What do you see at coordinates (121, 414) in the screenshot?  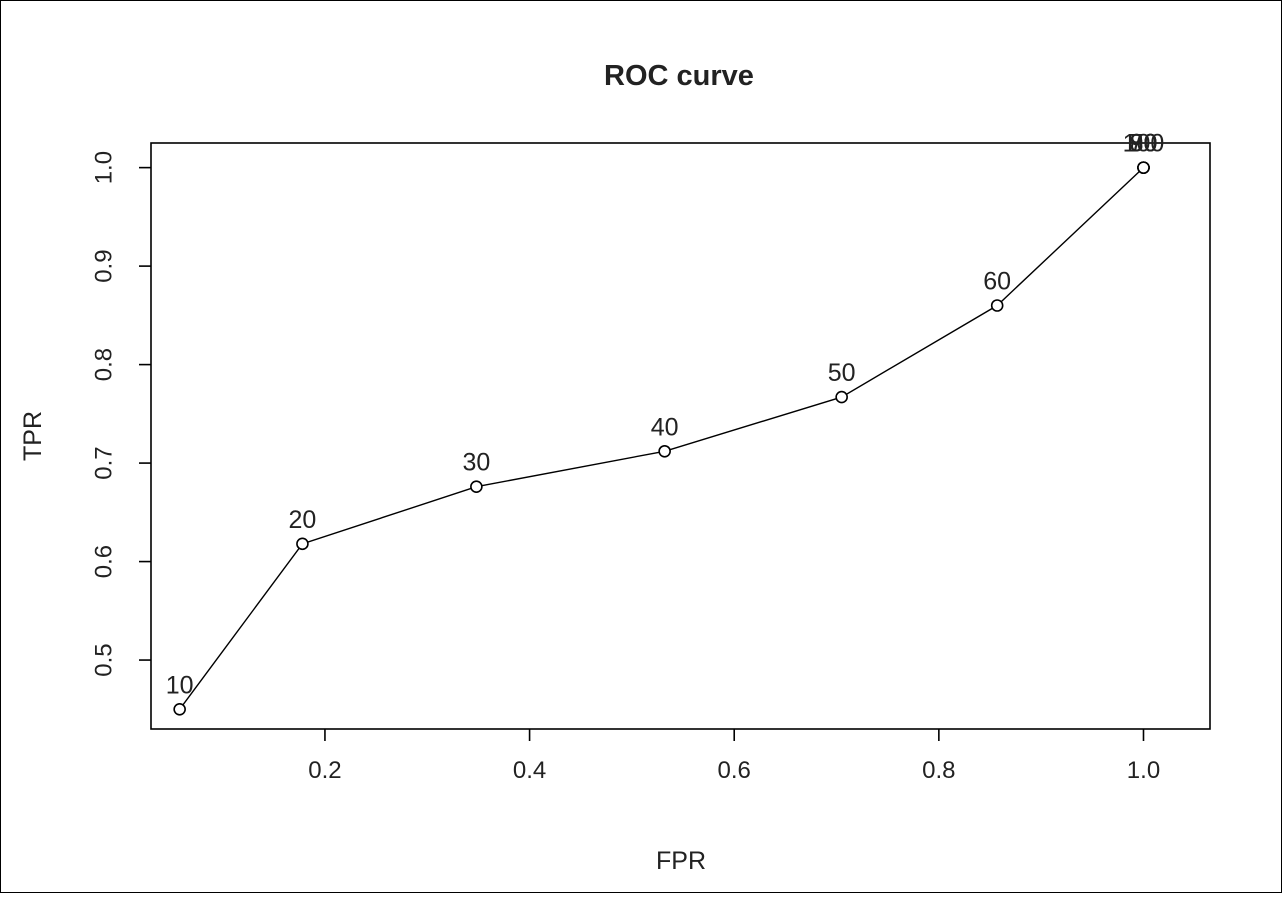 I see `y-axis: 0.5 0.6 0.7 0.8 0.9 1.0` at bounding box center [121, 414].